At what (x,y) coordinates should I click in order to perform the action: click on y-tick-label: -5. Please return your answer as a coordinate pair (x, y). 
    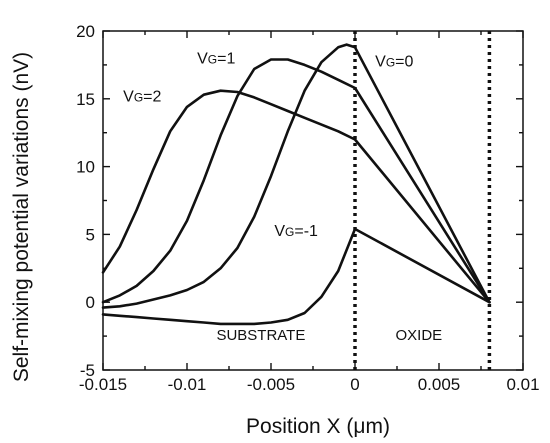
    Looking at the image, I should click on (87, 370).